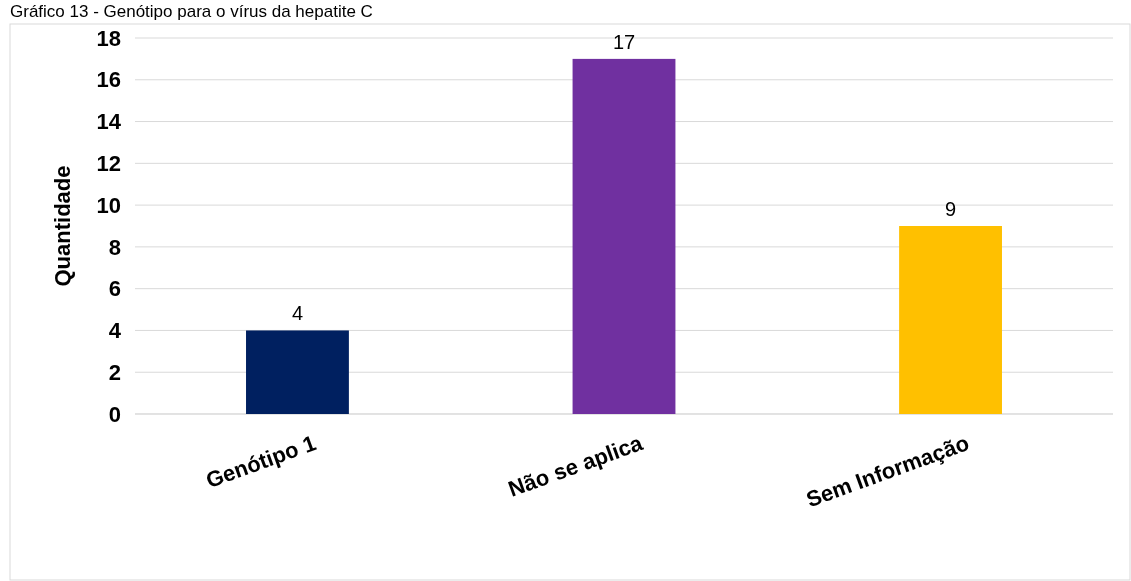 Image resolution: width=1131 pixels, height=581 pixels. What do you see at coordinates (114, 372) in the screenshot?
I see `y-tick-label: 2` at bounding box center [114, 372].